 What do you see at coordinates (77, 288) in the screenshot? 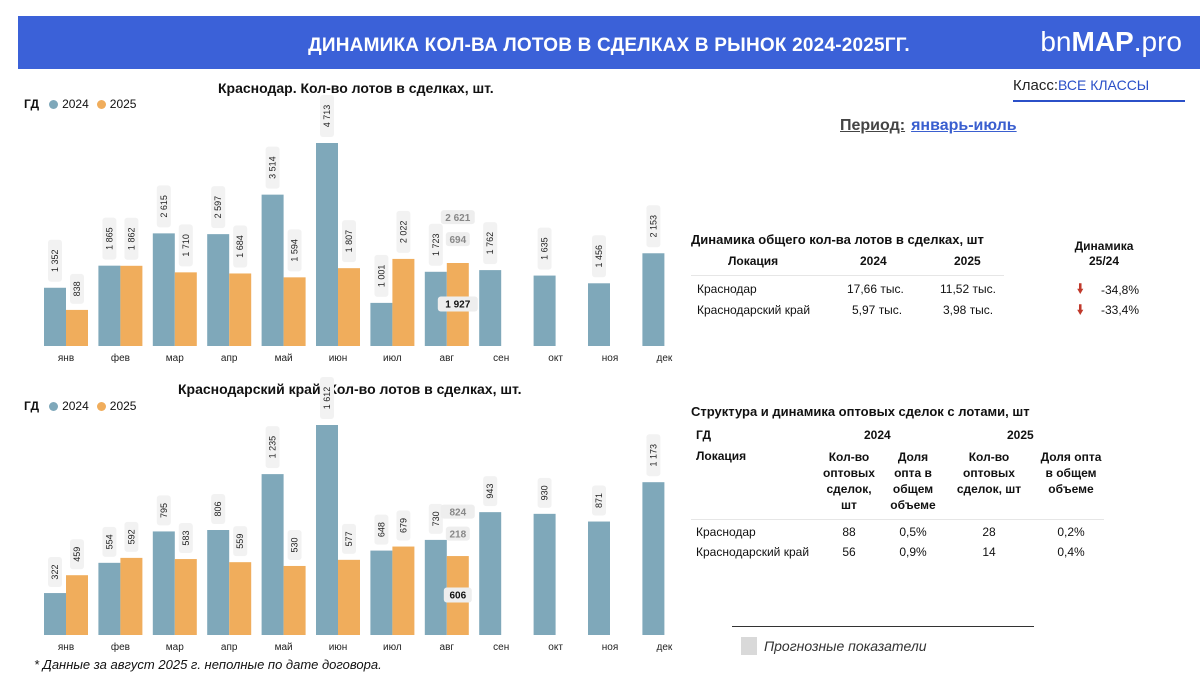
I see `data-label-2025: 838` at bounding box center [77, 288].